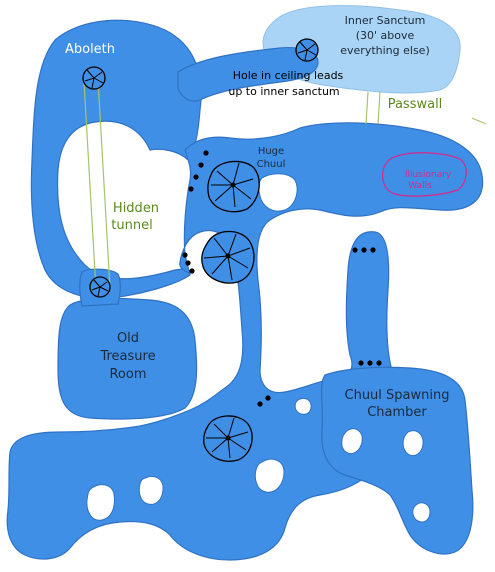 The height and width of the screenshot is (572, 495). What do you see at coordinates (428, 175) in the screenshot?
I see `illusionary-label-1: Illusionary` at bounding box center [428, 175].